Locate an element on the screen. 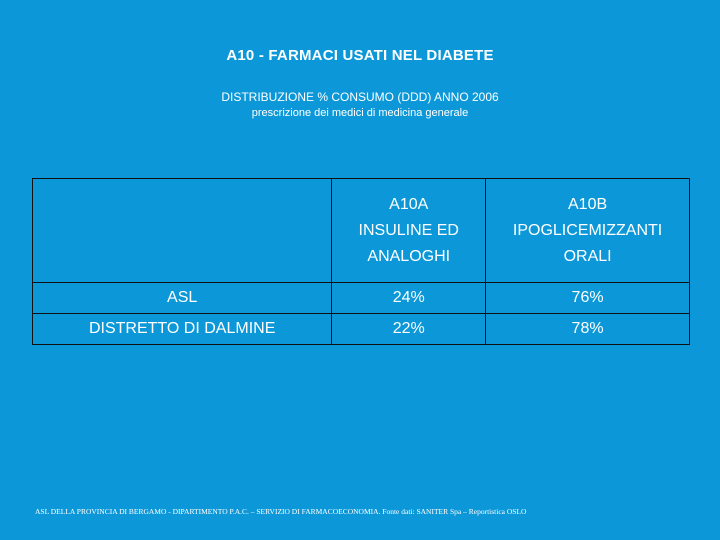 Image resolution: width=720 pixels, height=540 pixels. subtitle: DISTRIBUZIONE % CONSUMO (DDD) ANNO 2006 is located at coordinates (360, 97).